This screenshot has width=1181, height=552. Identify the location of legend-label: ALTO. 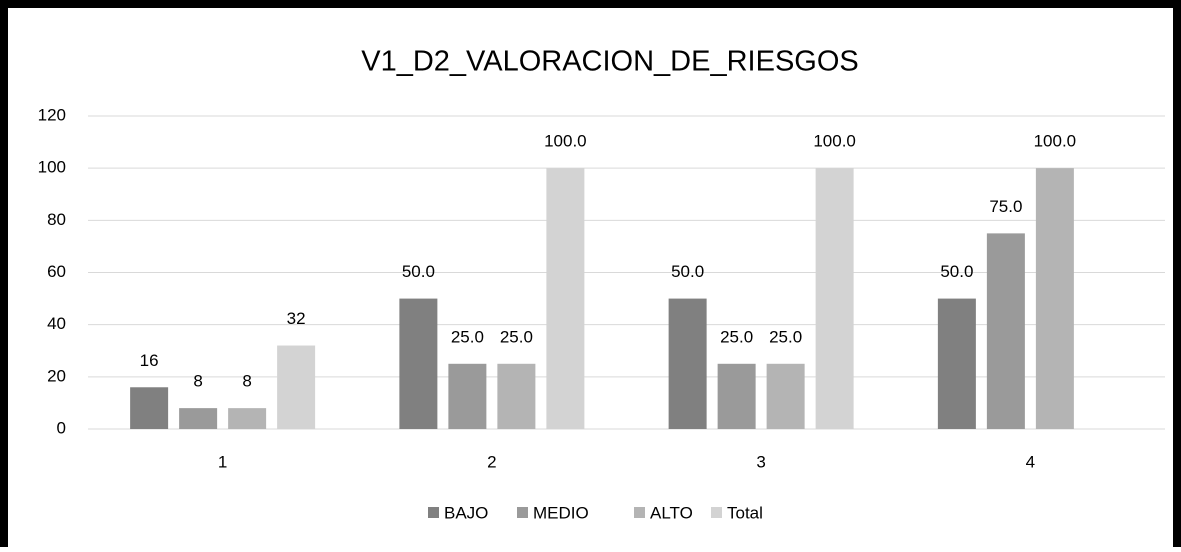
(671, 512).